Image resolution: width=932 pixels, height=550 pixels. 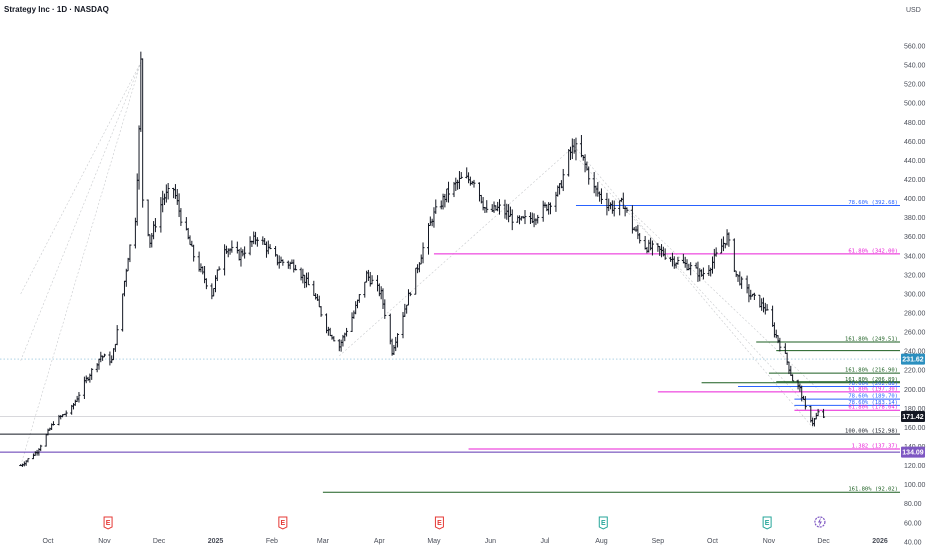 What do you see at coordinates (913, 417) in the screenshot?
I see `svg-text: 171.42` at bounding box center [913, 417].